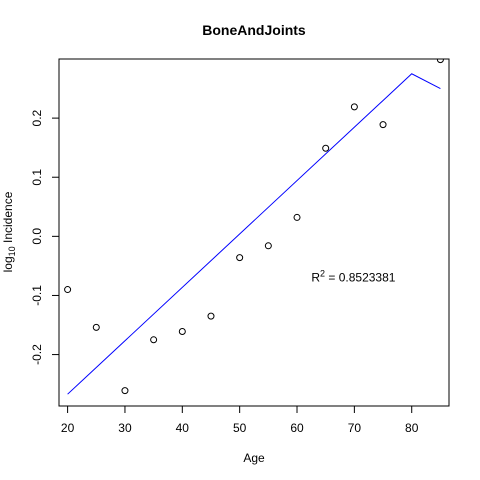 The width and height of the screenshot is (480, 480). I want to click on x-tick-label: 80, so click(412, 428).